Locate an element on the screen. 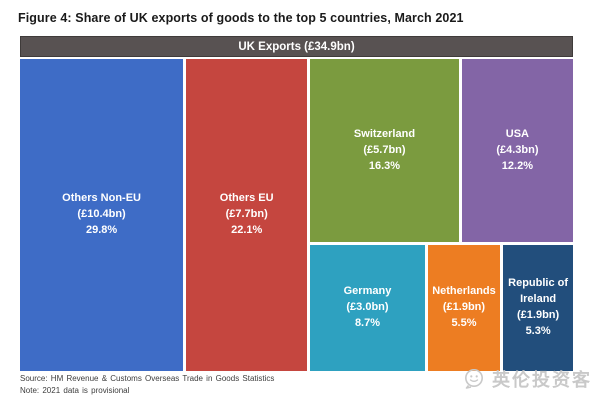 The height and width of the screenshot is (403, 600). treemap-cell-switzerland: Switzerland (£5.7bn) 16.3% is located at coordinates (384, 151).